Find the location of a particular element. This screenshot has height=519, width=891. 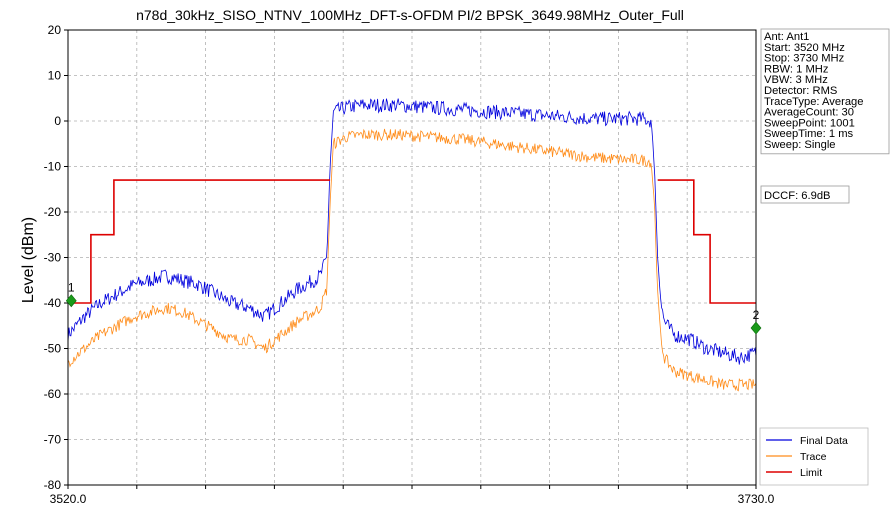

y-tick-label: -60 is located at coordinates (53, 394).